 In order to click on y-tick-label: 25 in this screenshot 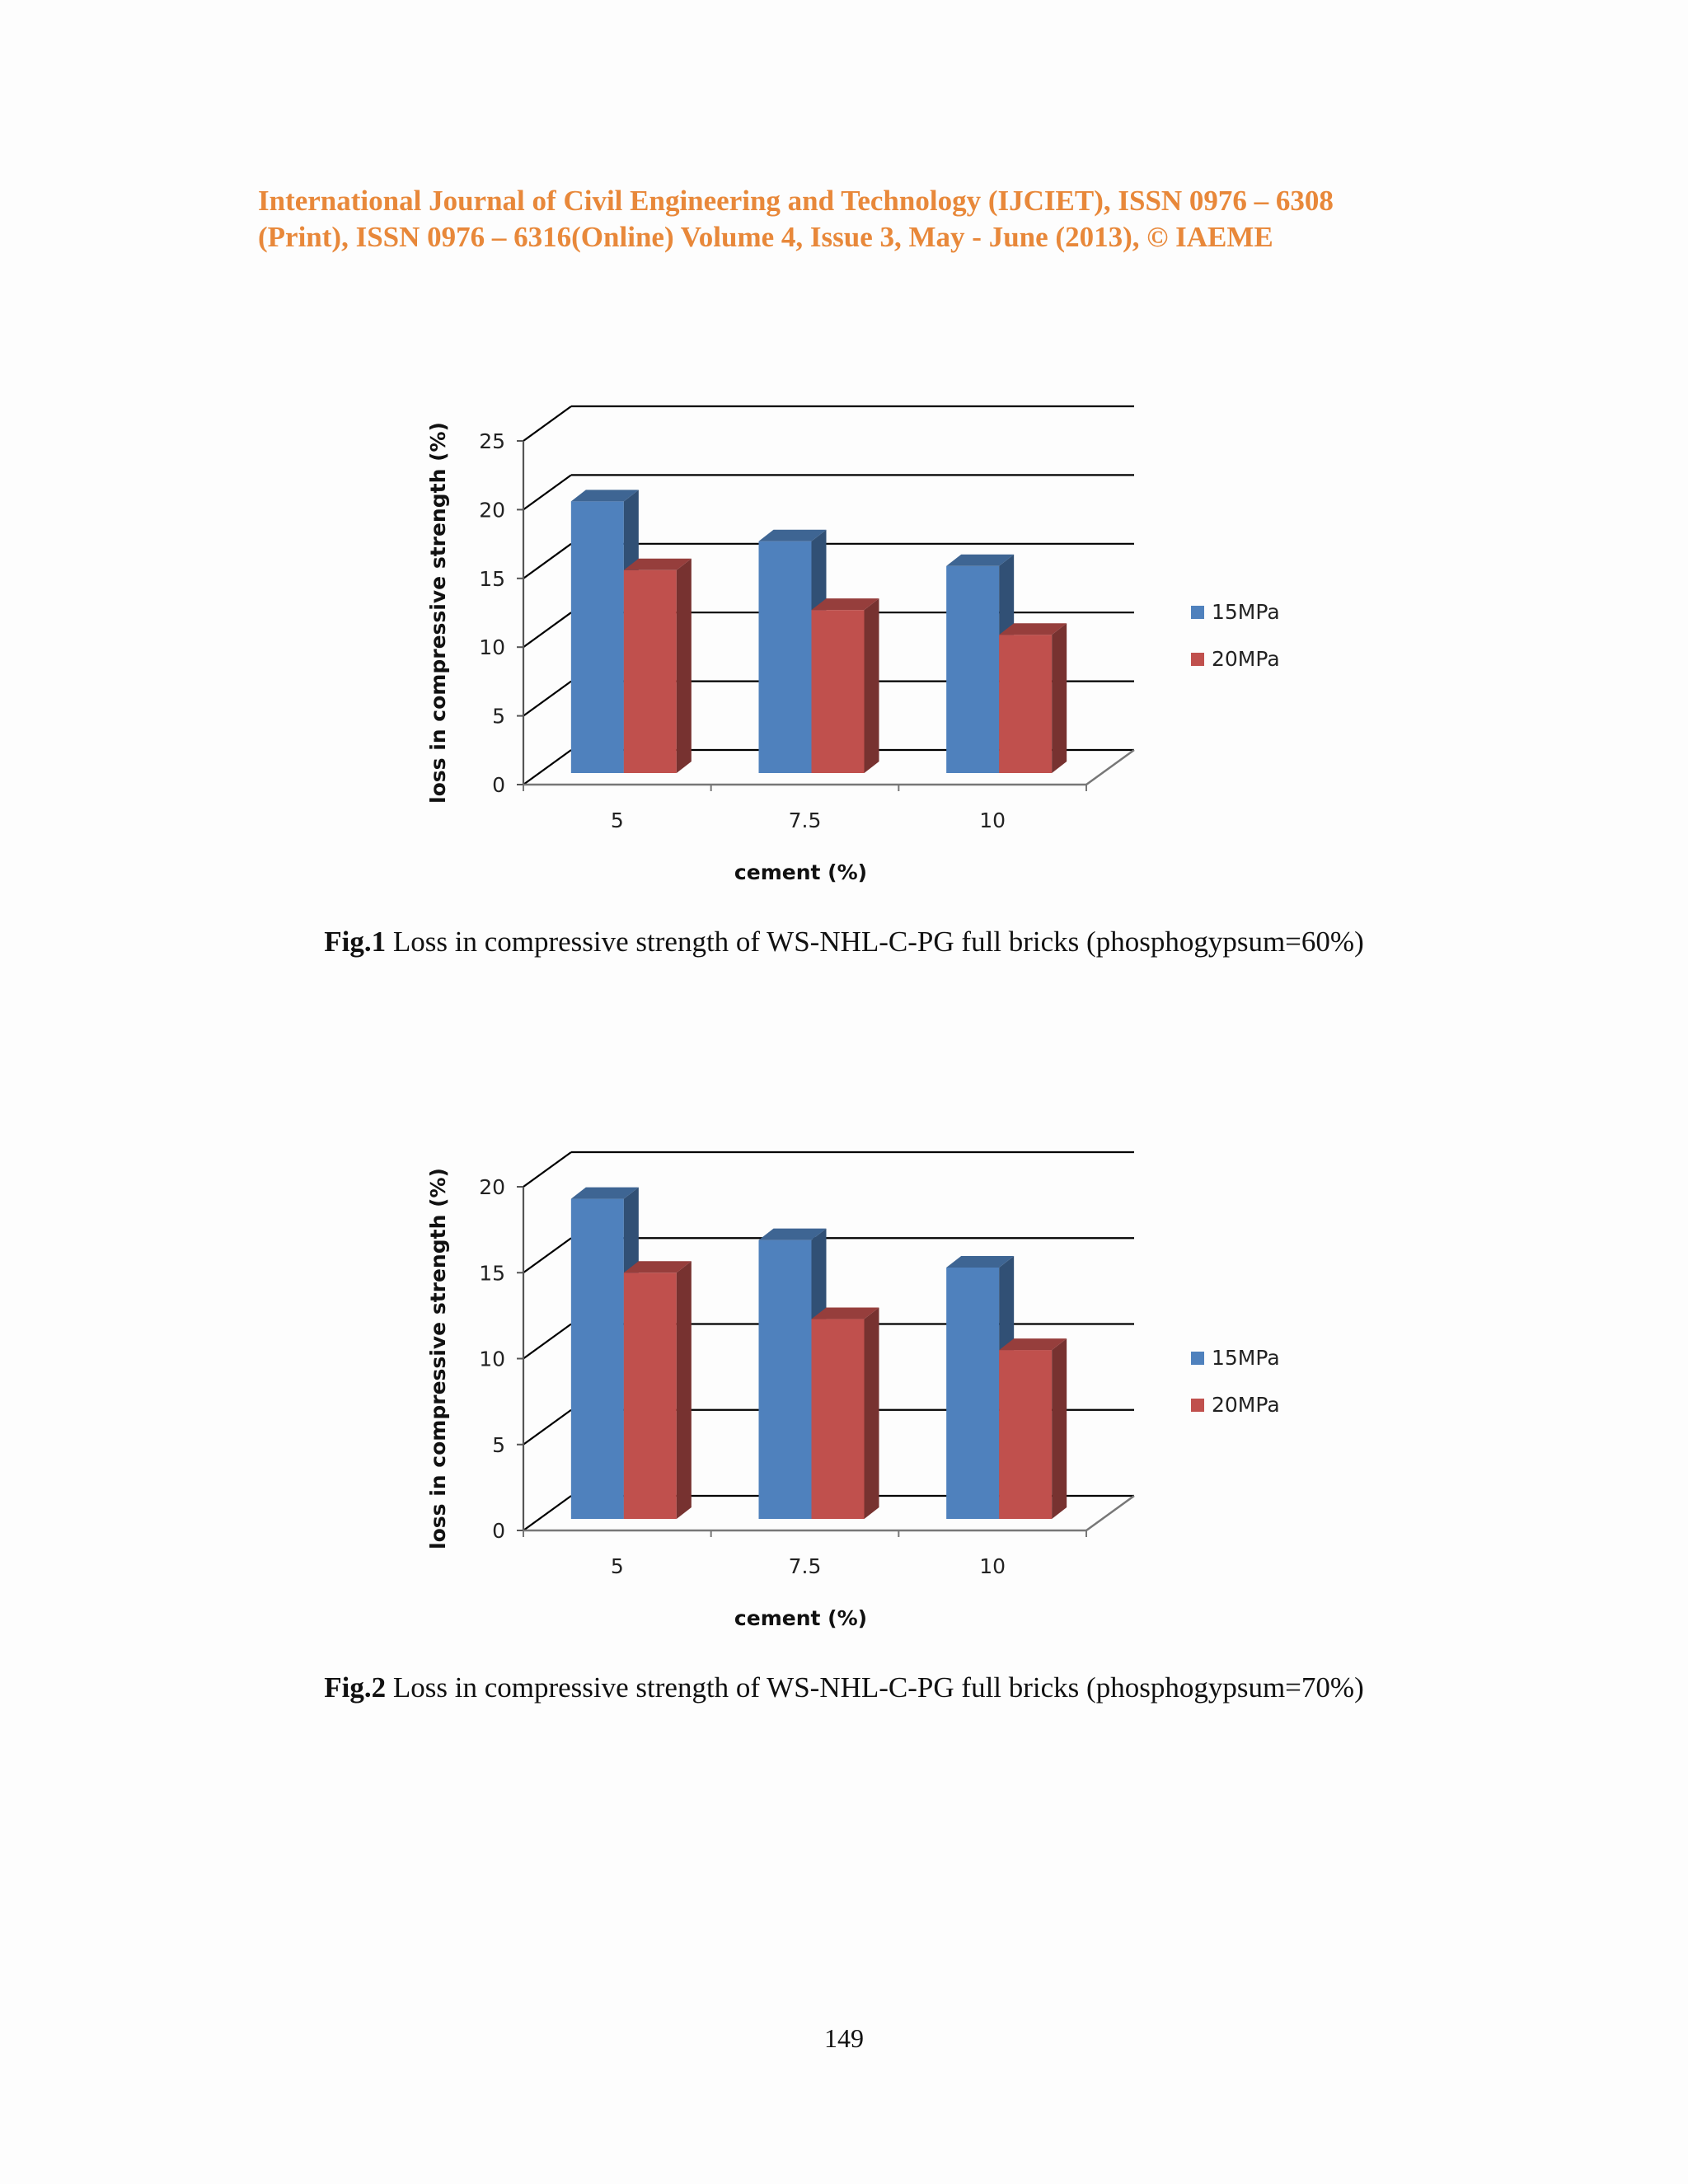, I will do `click(492, 441)`.